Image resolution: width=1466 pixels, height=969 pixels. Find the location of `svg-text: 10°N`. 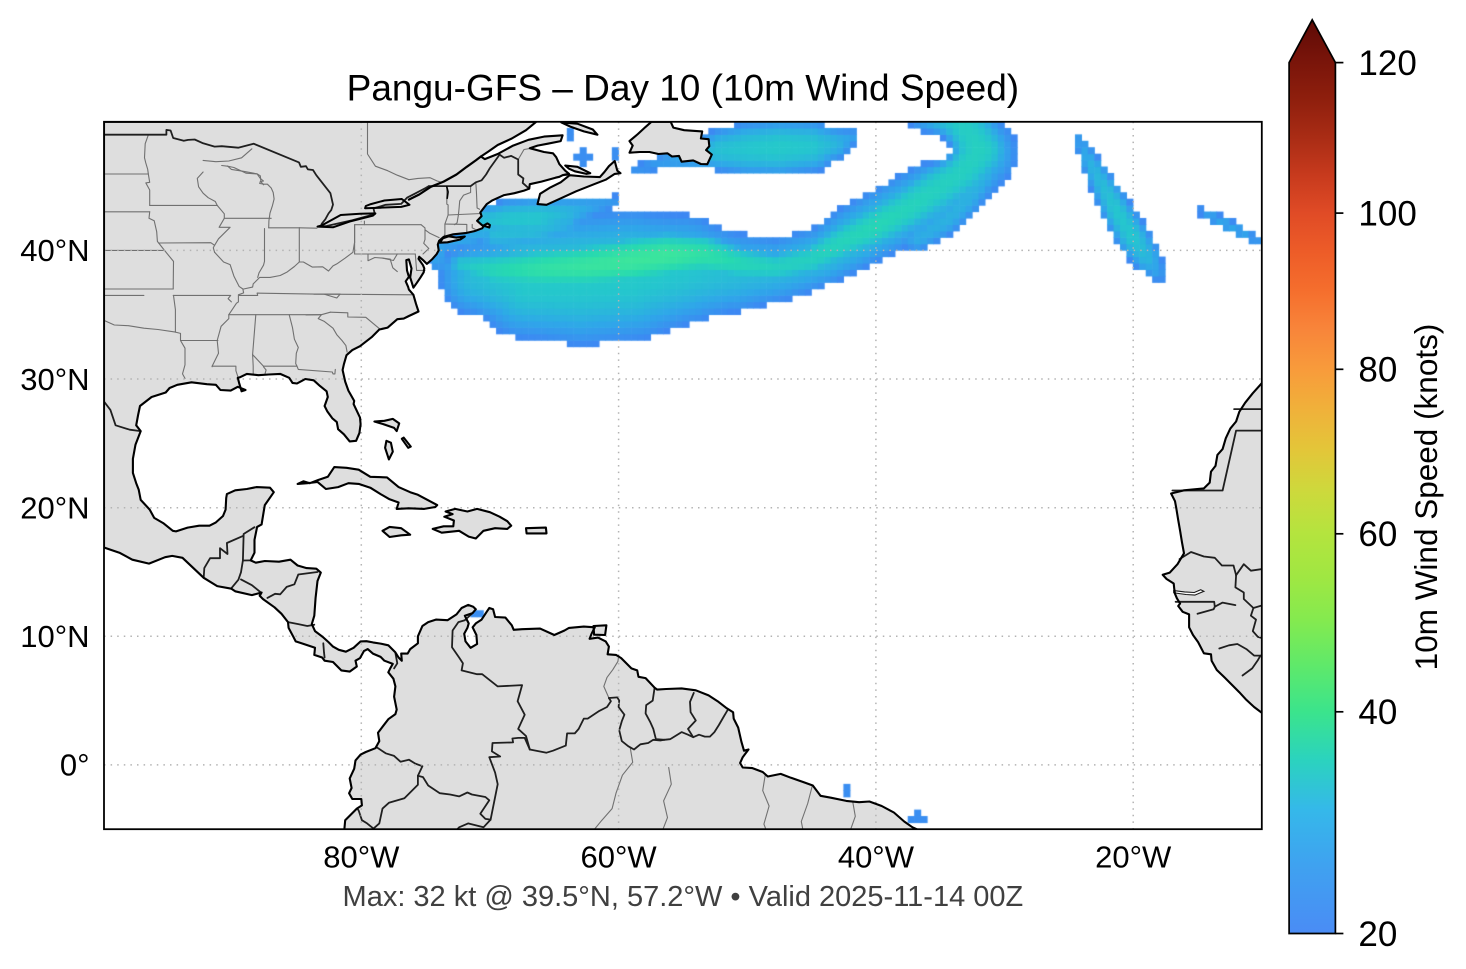

svg-text: 10°N is located at coordinates (54, 636).